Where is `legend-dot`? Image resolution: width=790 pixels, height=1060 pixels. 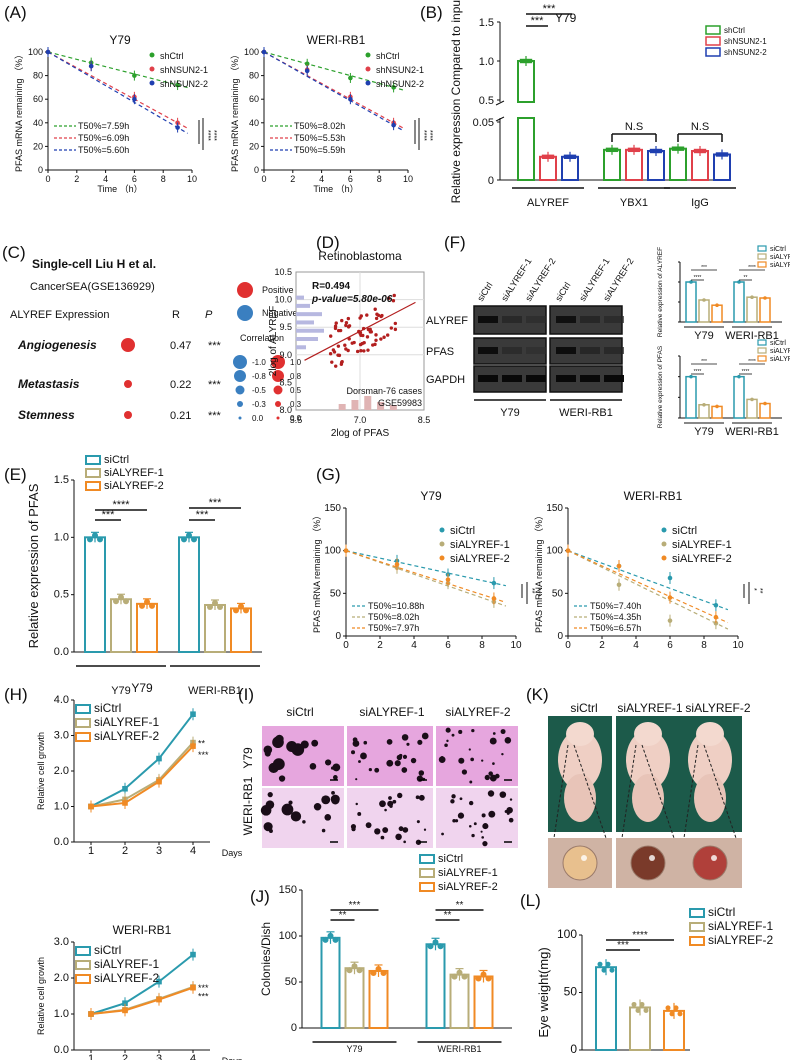
legend-dot is located at coordinates (278, 404).